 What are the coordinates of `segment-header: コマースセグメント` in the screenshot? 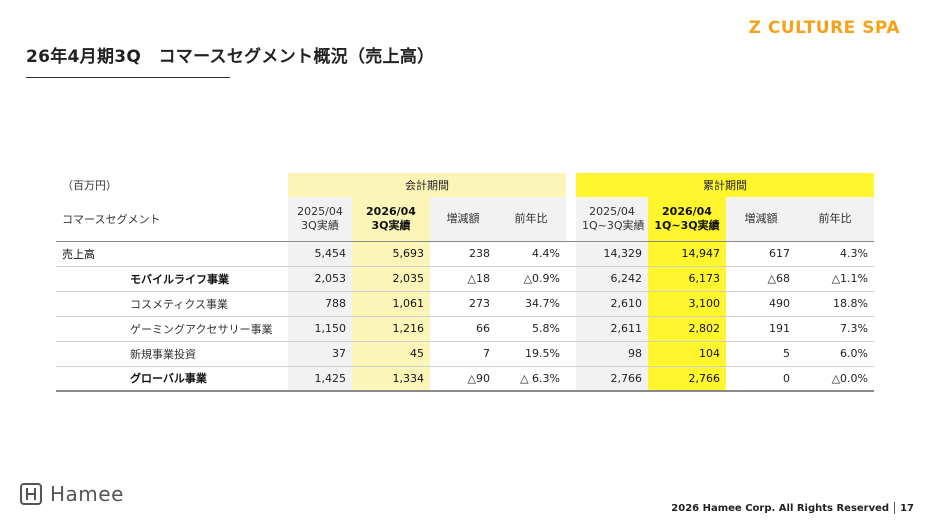 It's located at (111, 219).